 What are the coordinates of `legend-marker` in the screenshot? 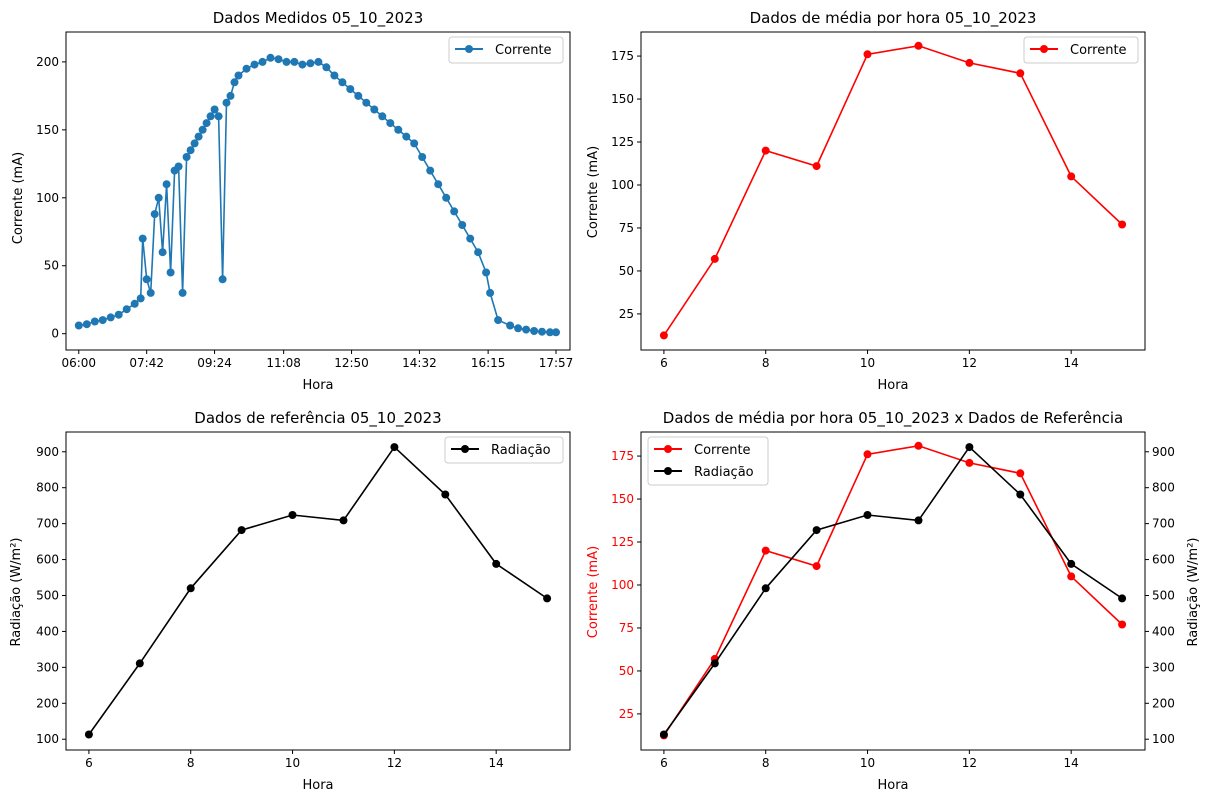 It's located at (465, 449).